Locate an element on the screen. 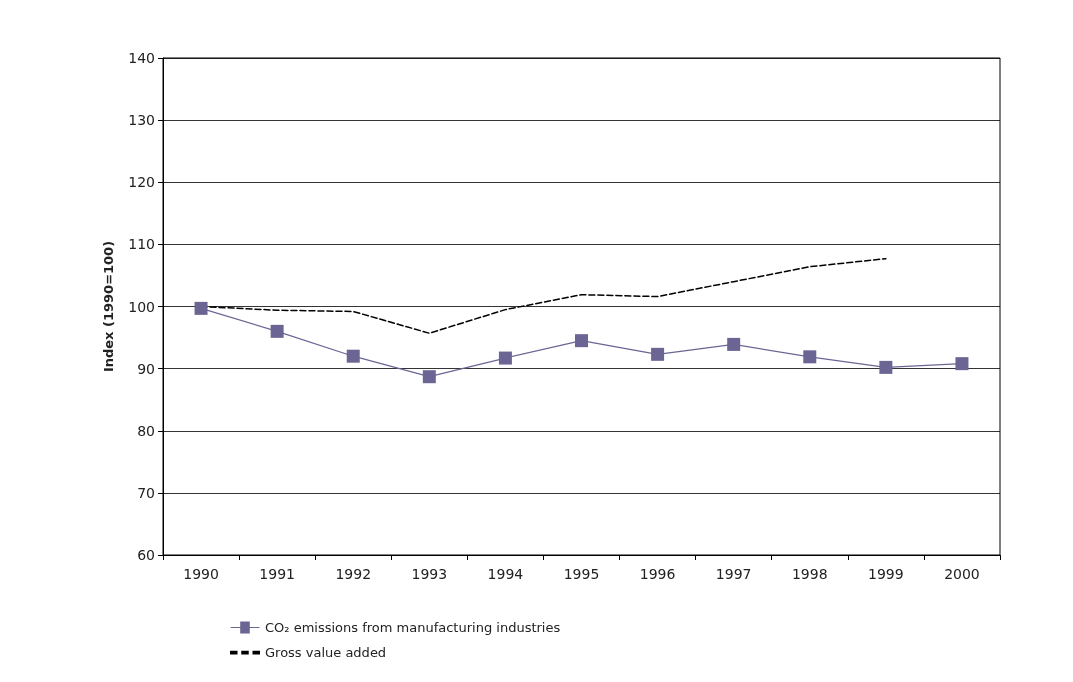 The image size is (1073, 682). x-tick-label: 1990 is located at coordinates (201, 574).